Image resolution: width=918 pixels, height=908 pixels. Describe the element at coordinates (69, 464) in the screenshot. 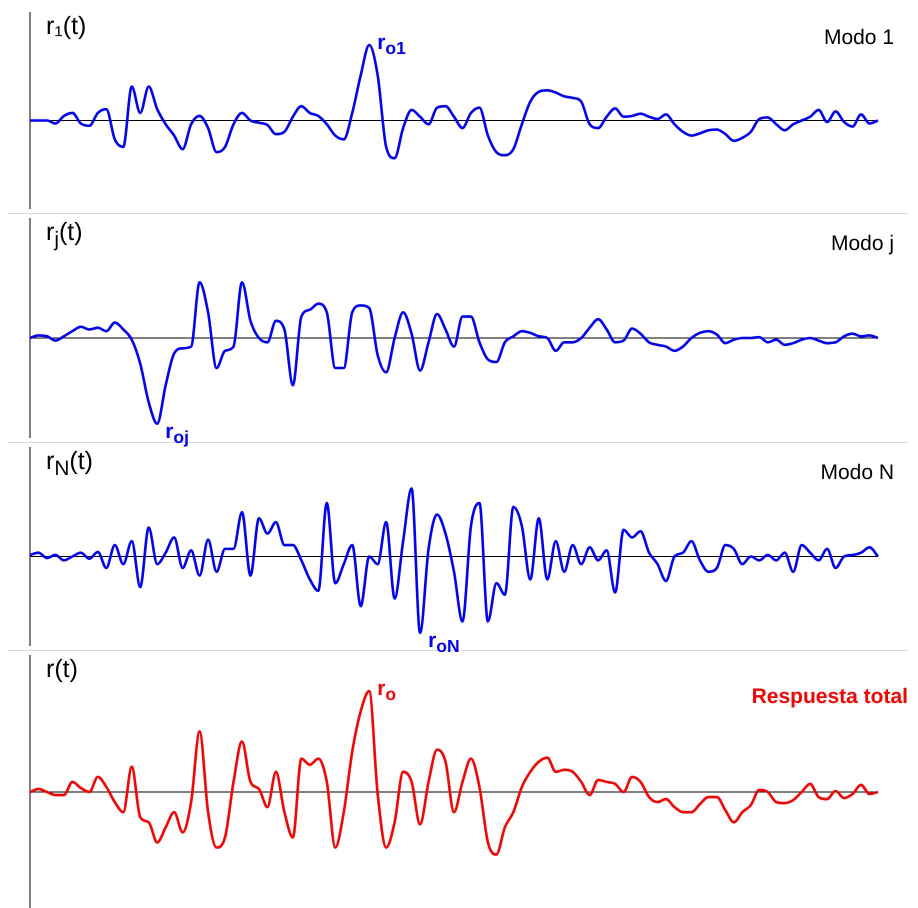

I see `y-axis-title: r$_{N}$(t)` at that location.